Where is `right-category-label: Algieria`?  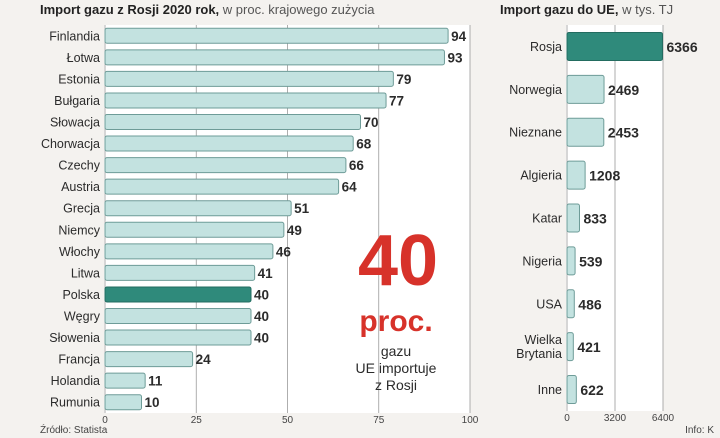
right-category-label: Algieria is located at coordinates (541, 176).